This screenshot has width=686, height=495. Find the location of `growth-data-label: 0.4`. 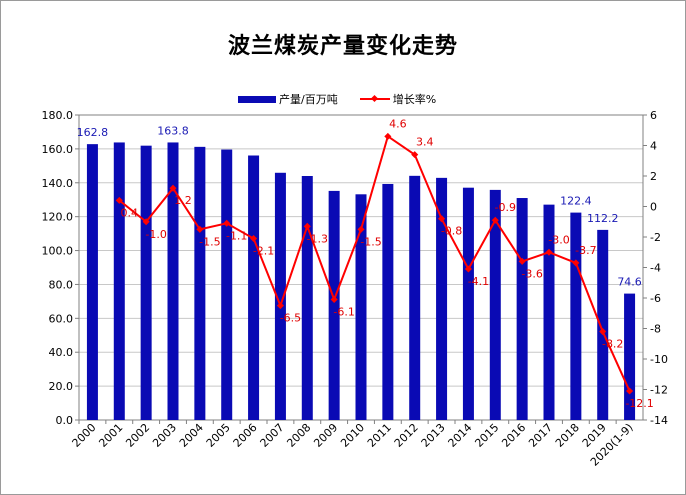

growth-data-label: 0.4 is located at coordinates (130, 212).